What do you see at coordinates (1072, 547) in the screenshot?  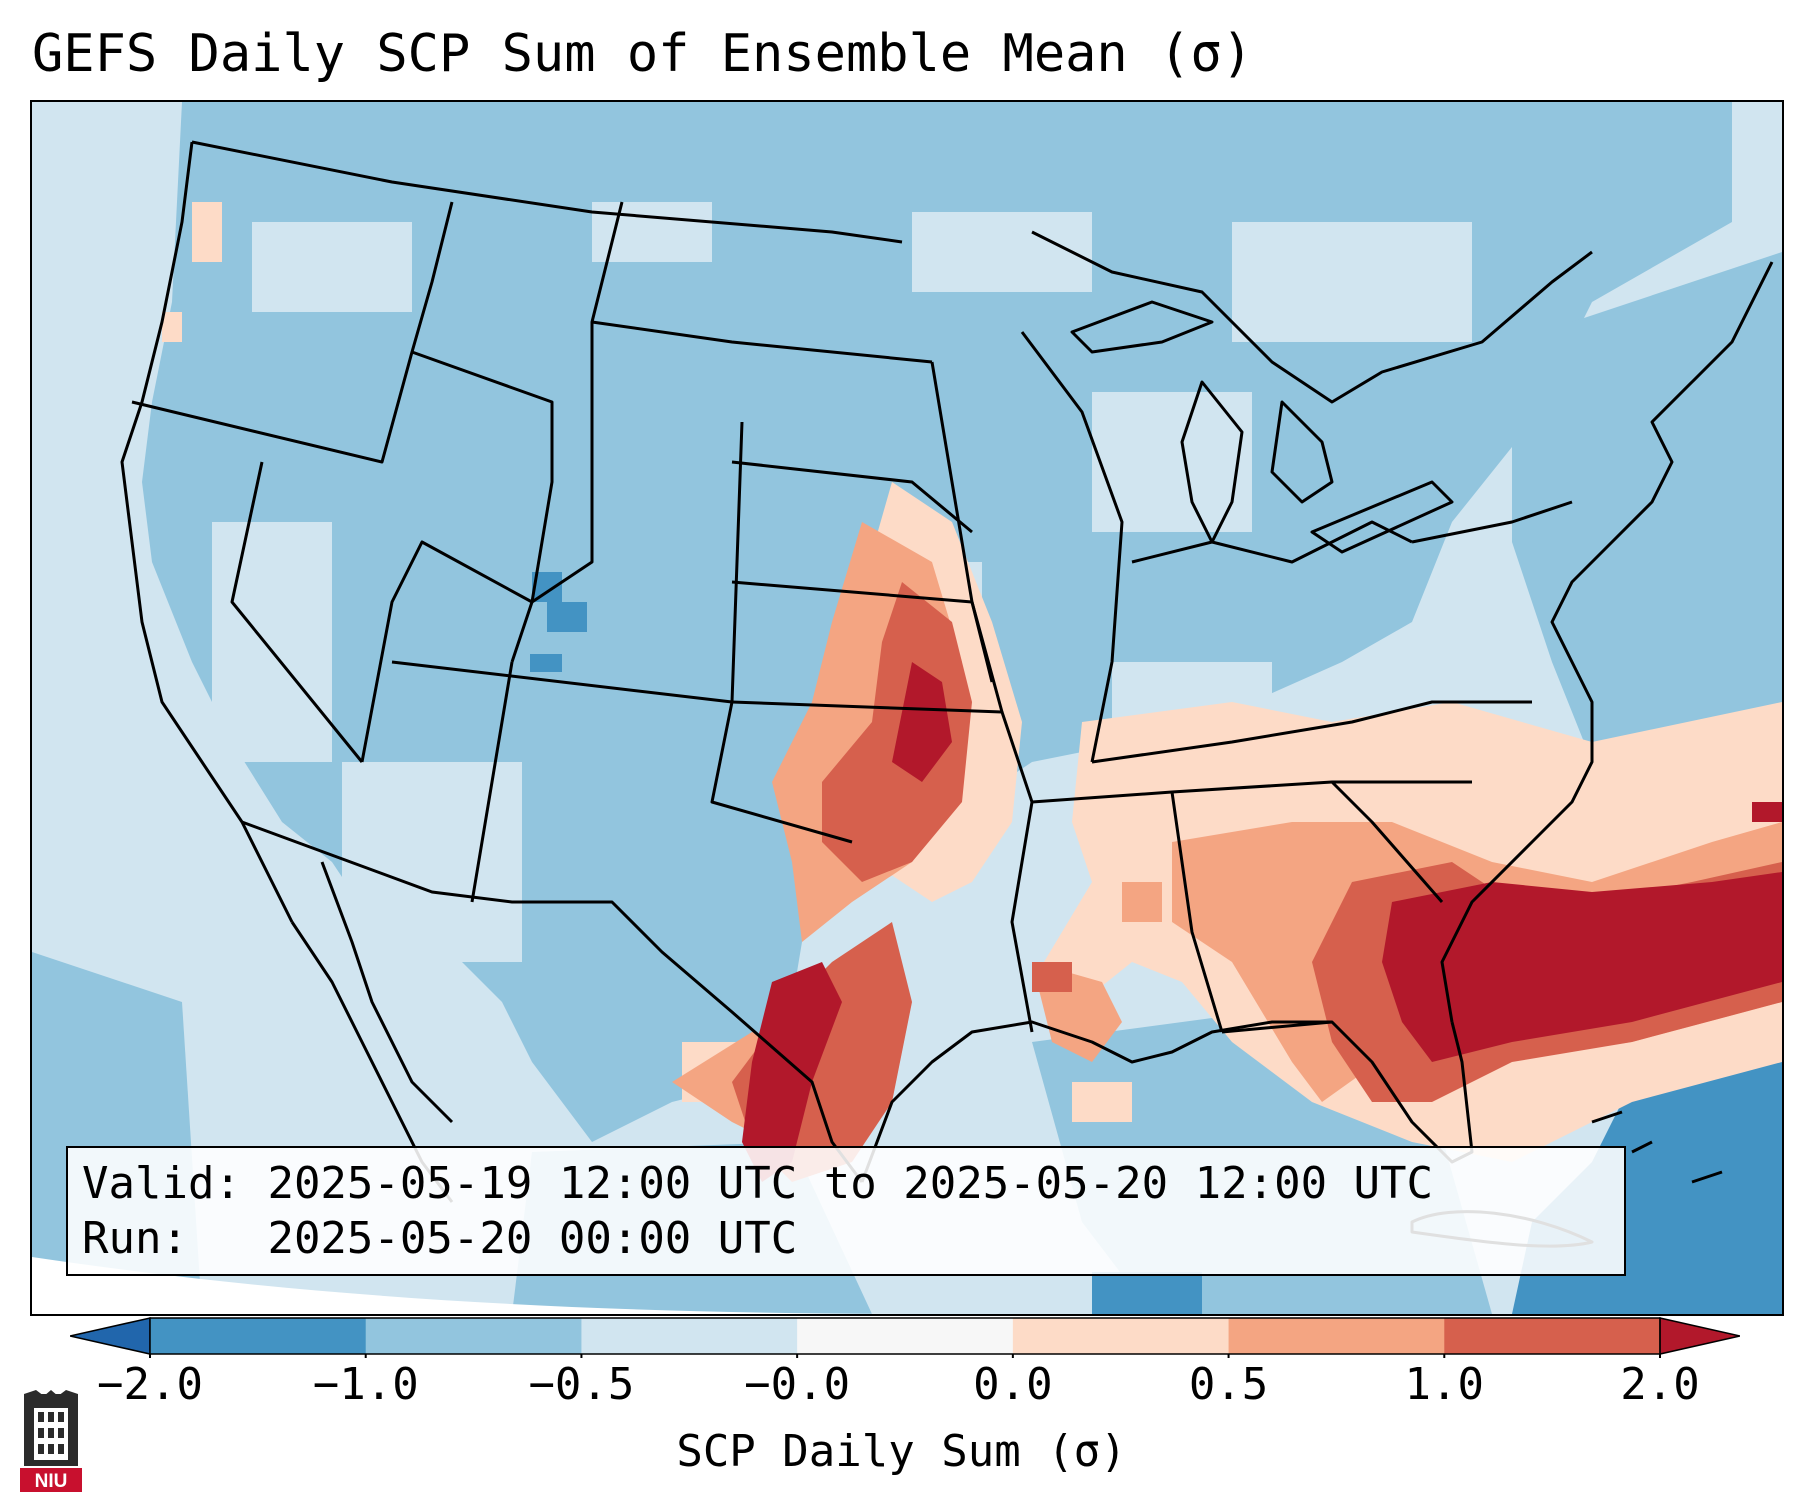 I see `state-line-wi-il` at bounding box center [1072, 547].